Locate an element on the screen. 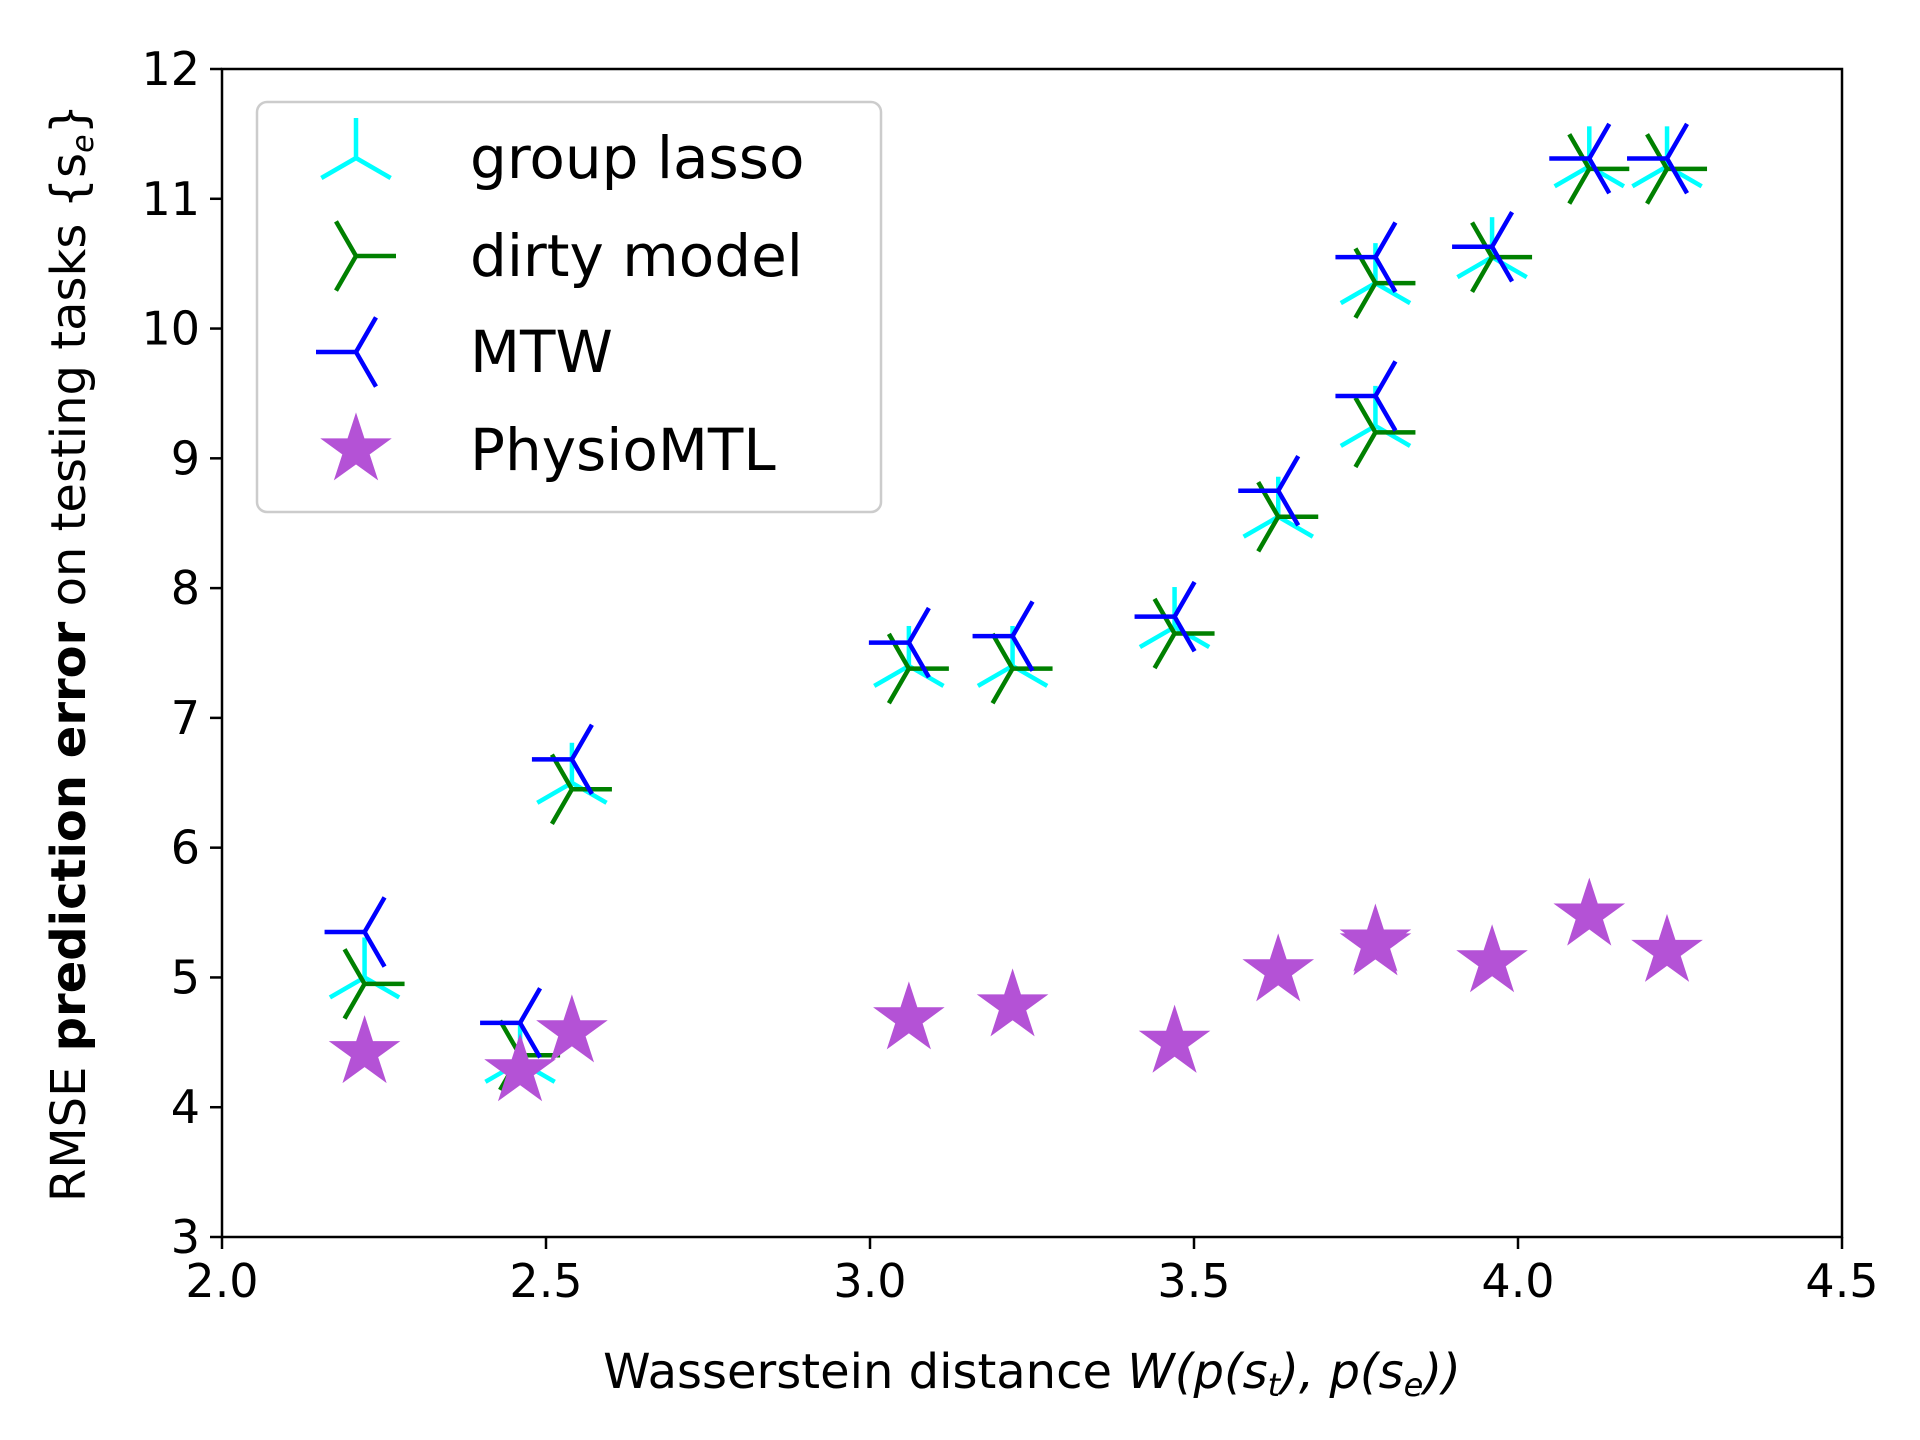  y-tick-label: 8 is located at coordinates (185, 588).